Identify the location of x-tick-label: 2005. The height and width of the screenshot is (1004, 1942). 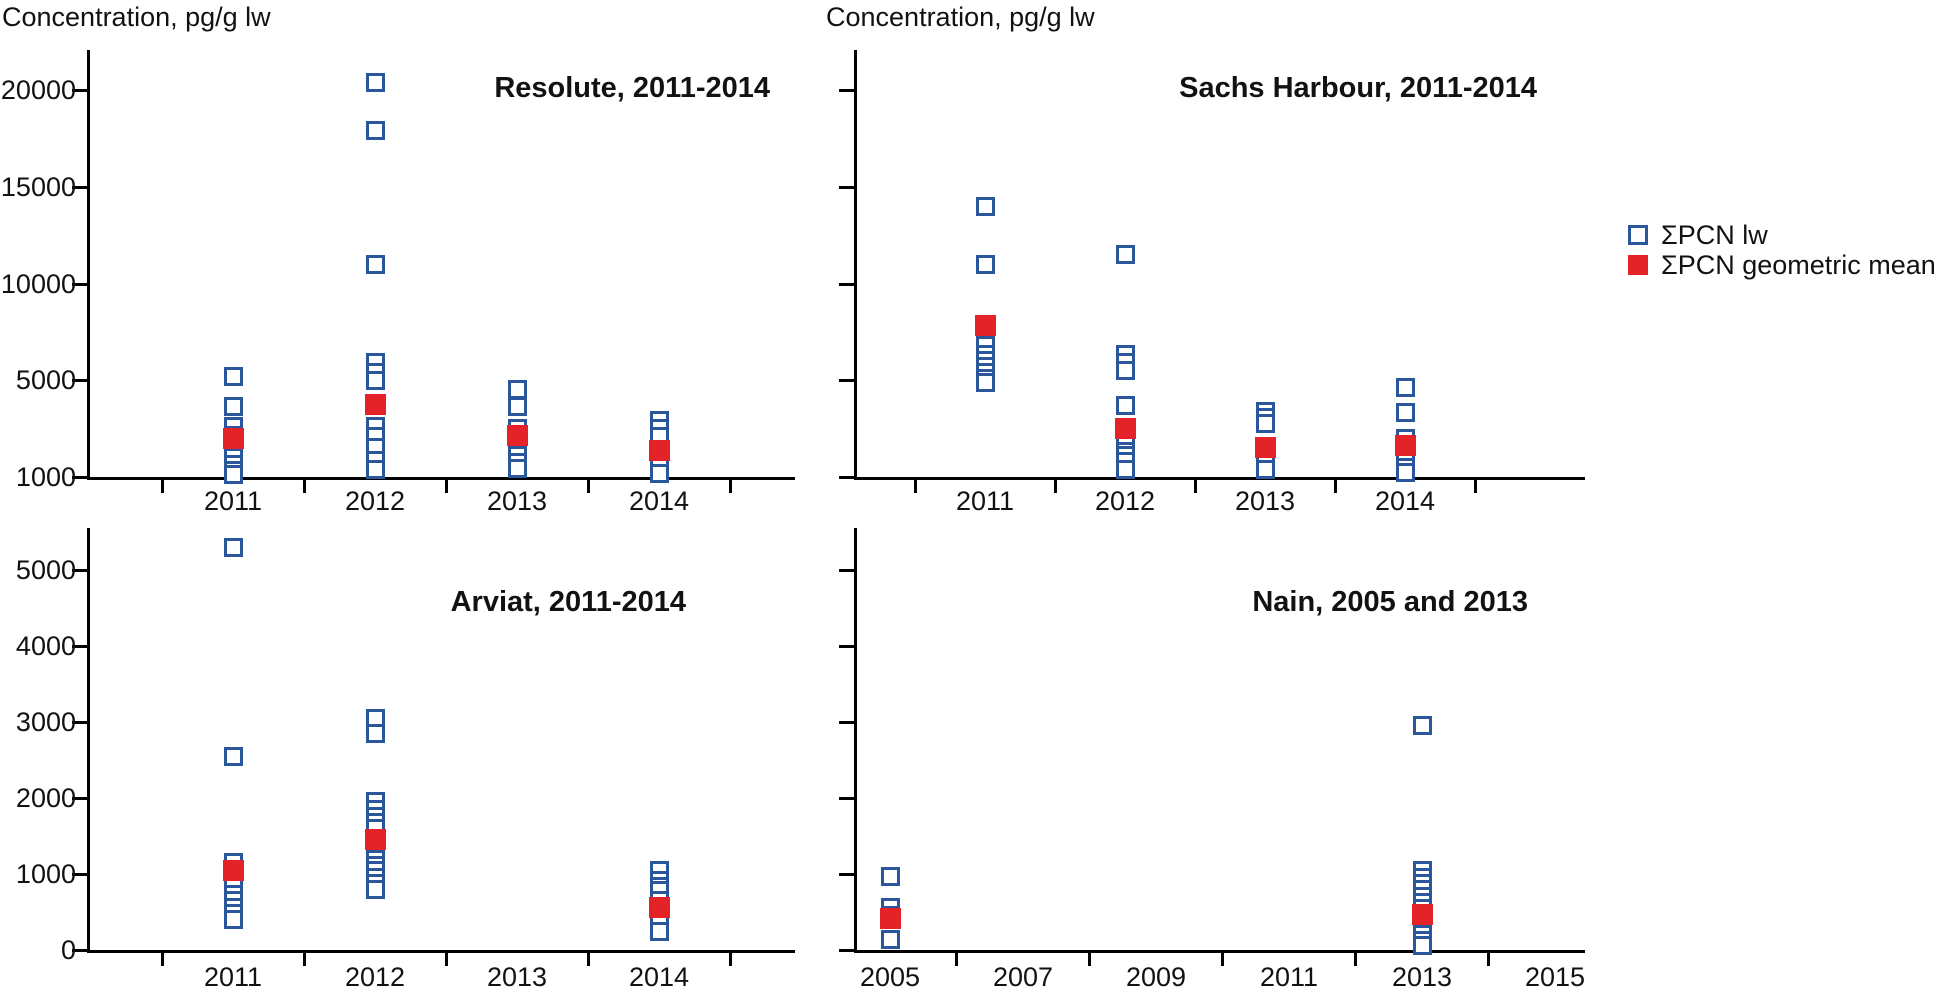
(890, 977).